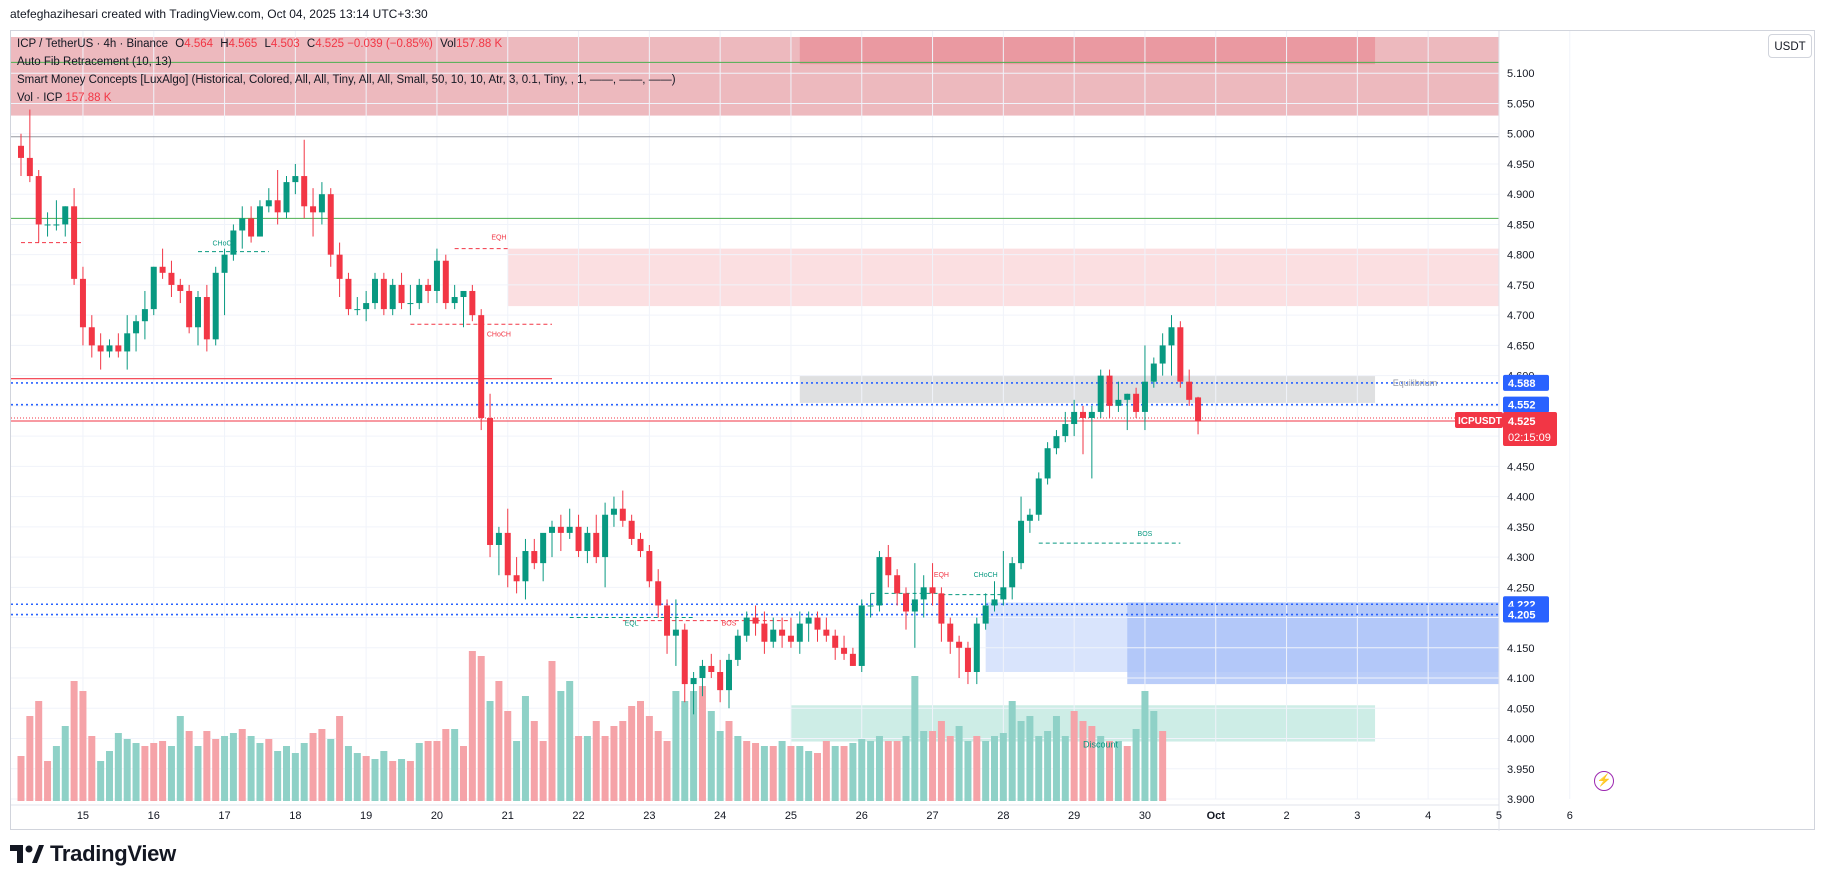 This screenshot has width=1835, height=883. What do you see at coordinates (94, 62) in the screenshot?
I see `indicator-fib-row: Auto Fib Retracement (10, 13)` at bounding box center [94, 62].